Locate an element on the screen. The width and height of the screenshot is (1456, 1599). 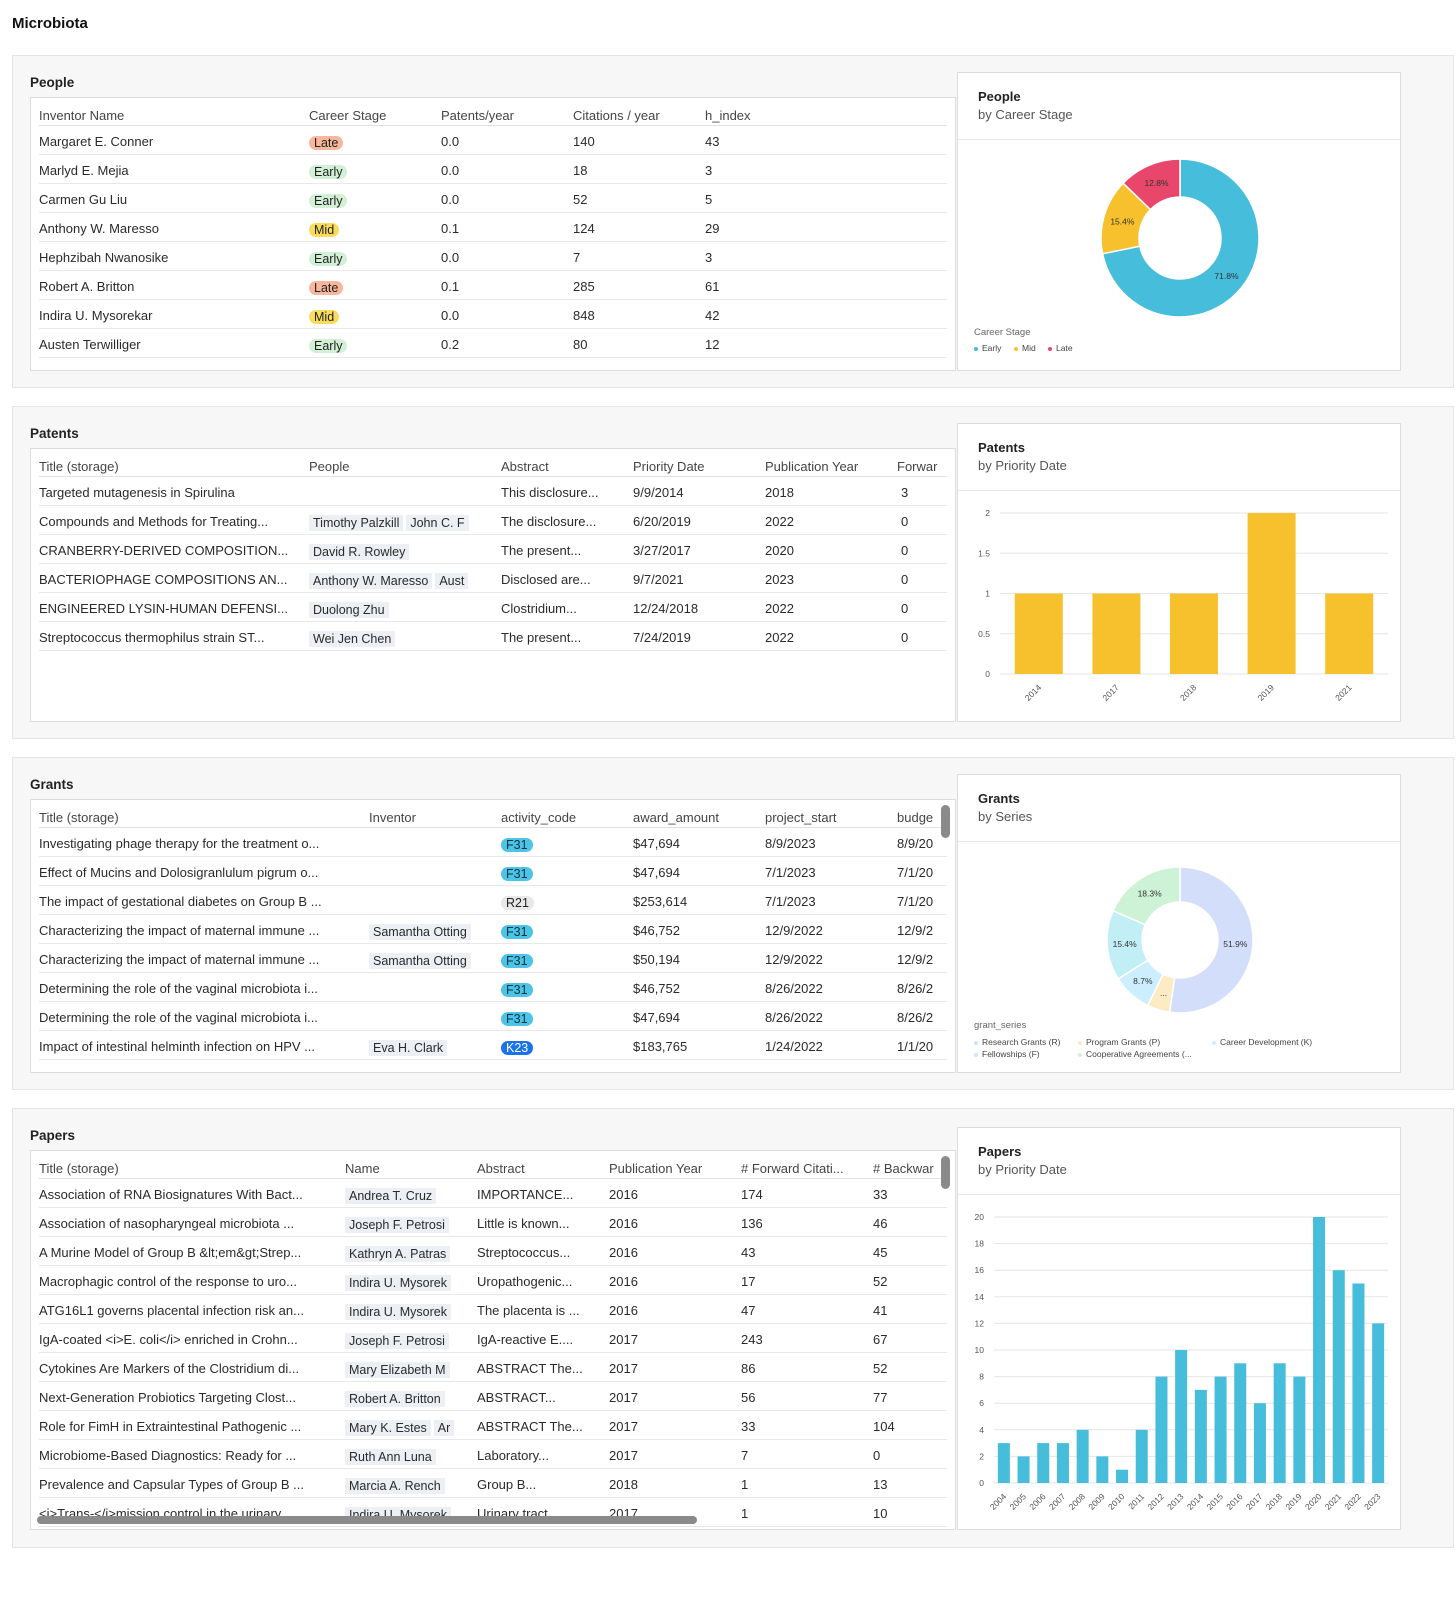
col-career-stage: Career Stage is located at coordinates (348, 115).